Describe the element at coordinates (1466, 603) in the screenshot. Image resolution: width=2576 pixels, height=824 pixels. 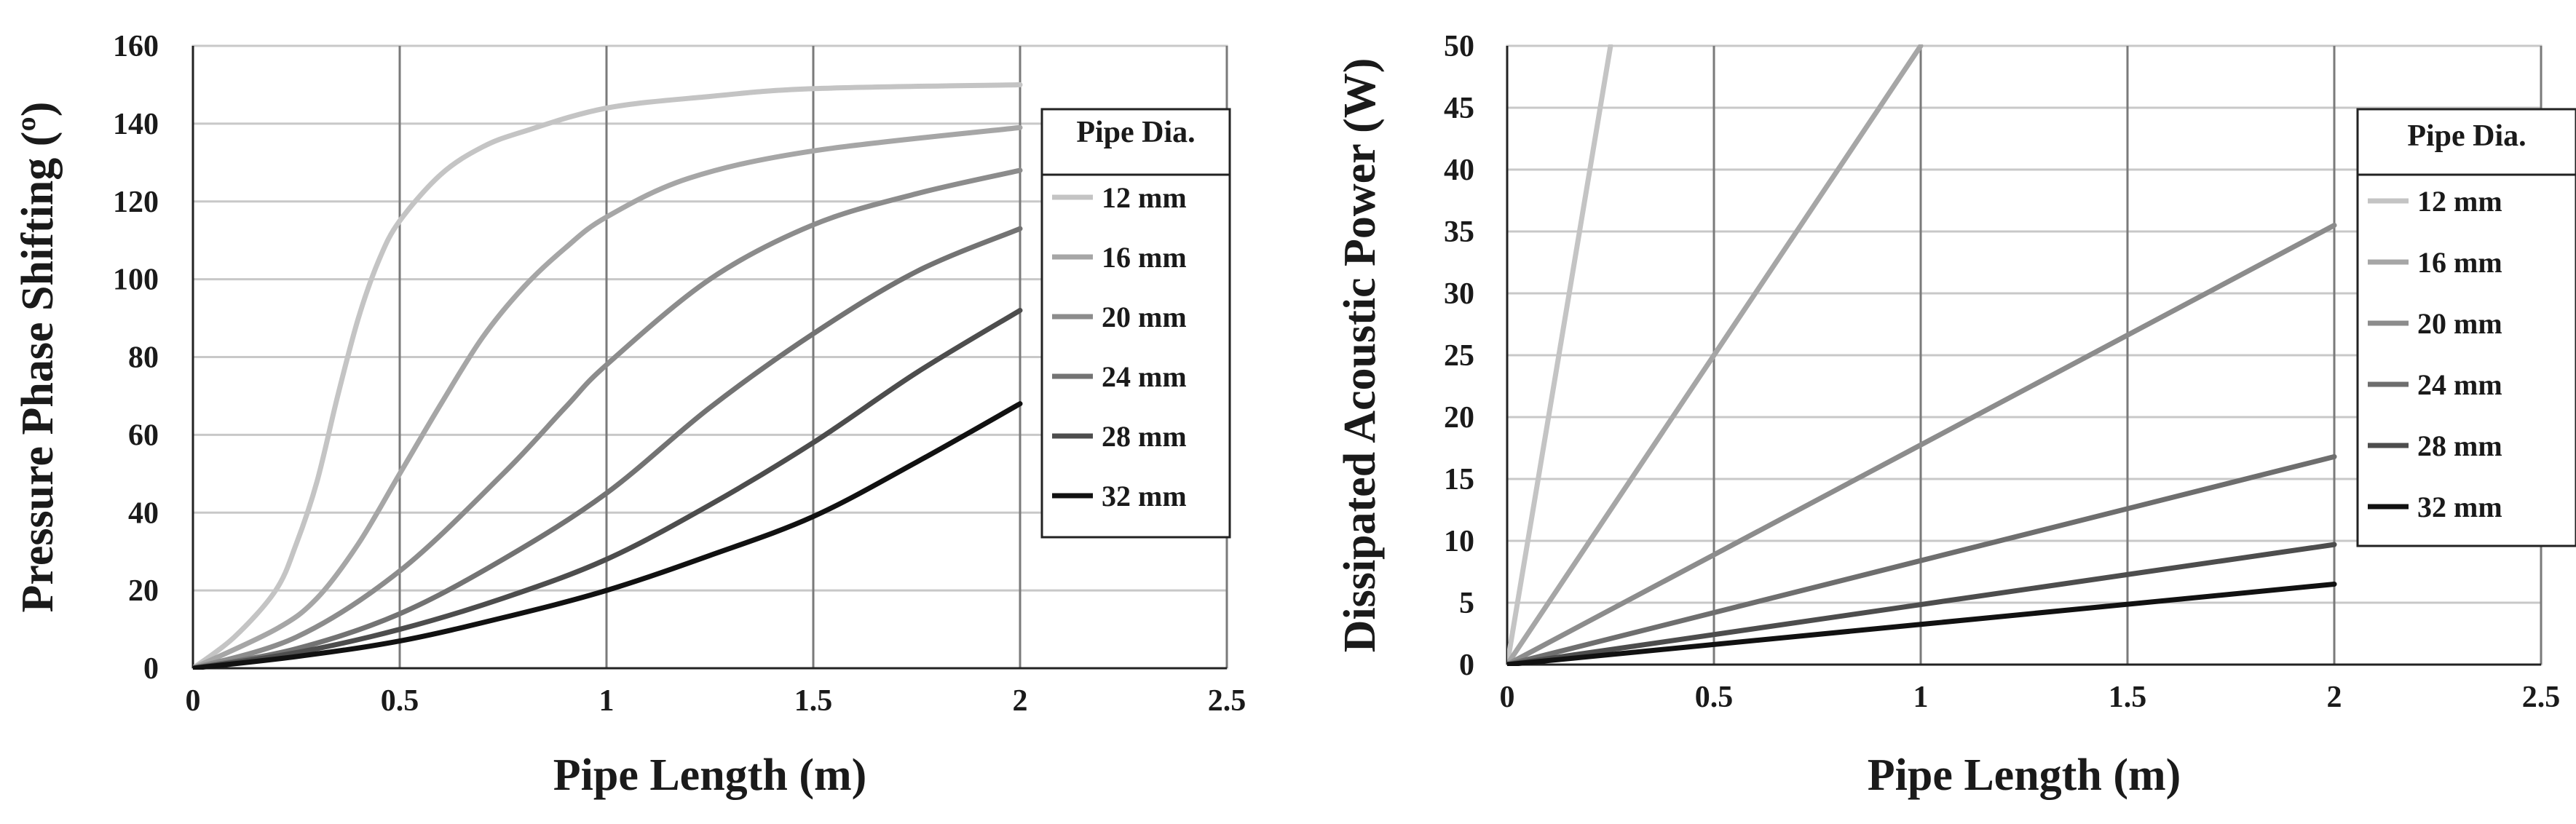
I see `y-tick-label: 5` at that location.